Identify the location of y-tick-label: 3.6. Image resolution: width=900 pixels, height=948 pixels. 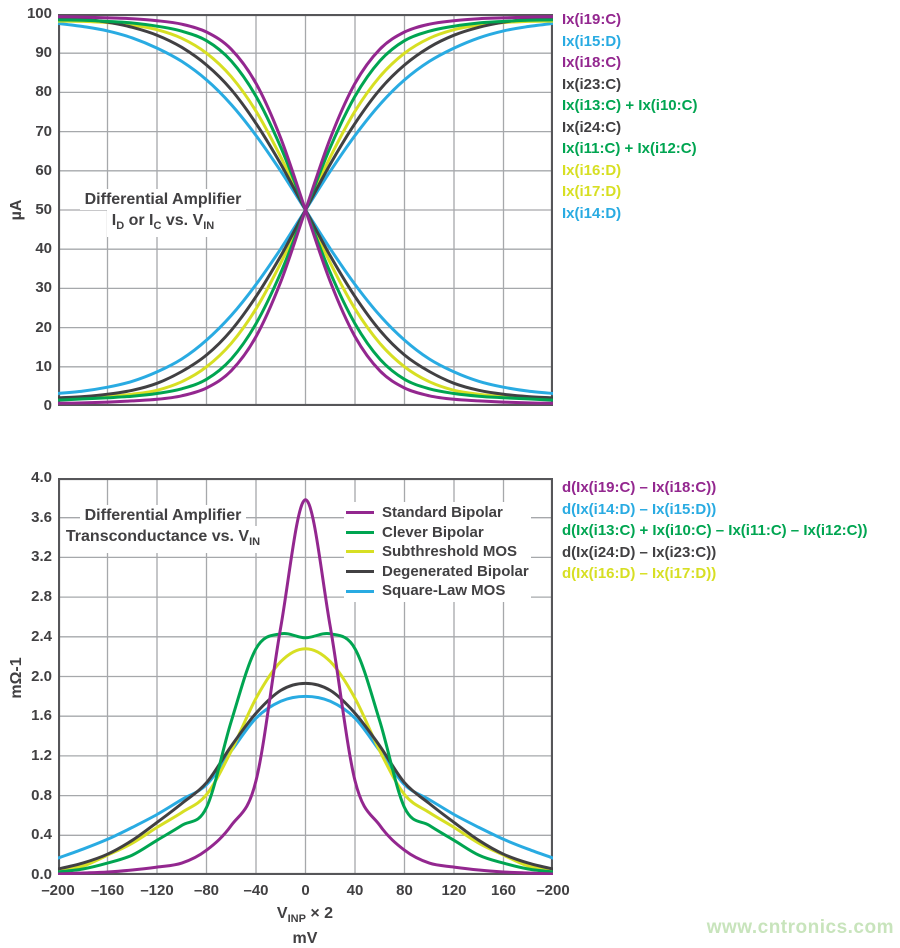
(41, 517).